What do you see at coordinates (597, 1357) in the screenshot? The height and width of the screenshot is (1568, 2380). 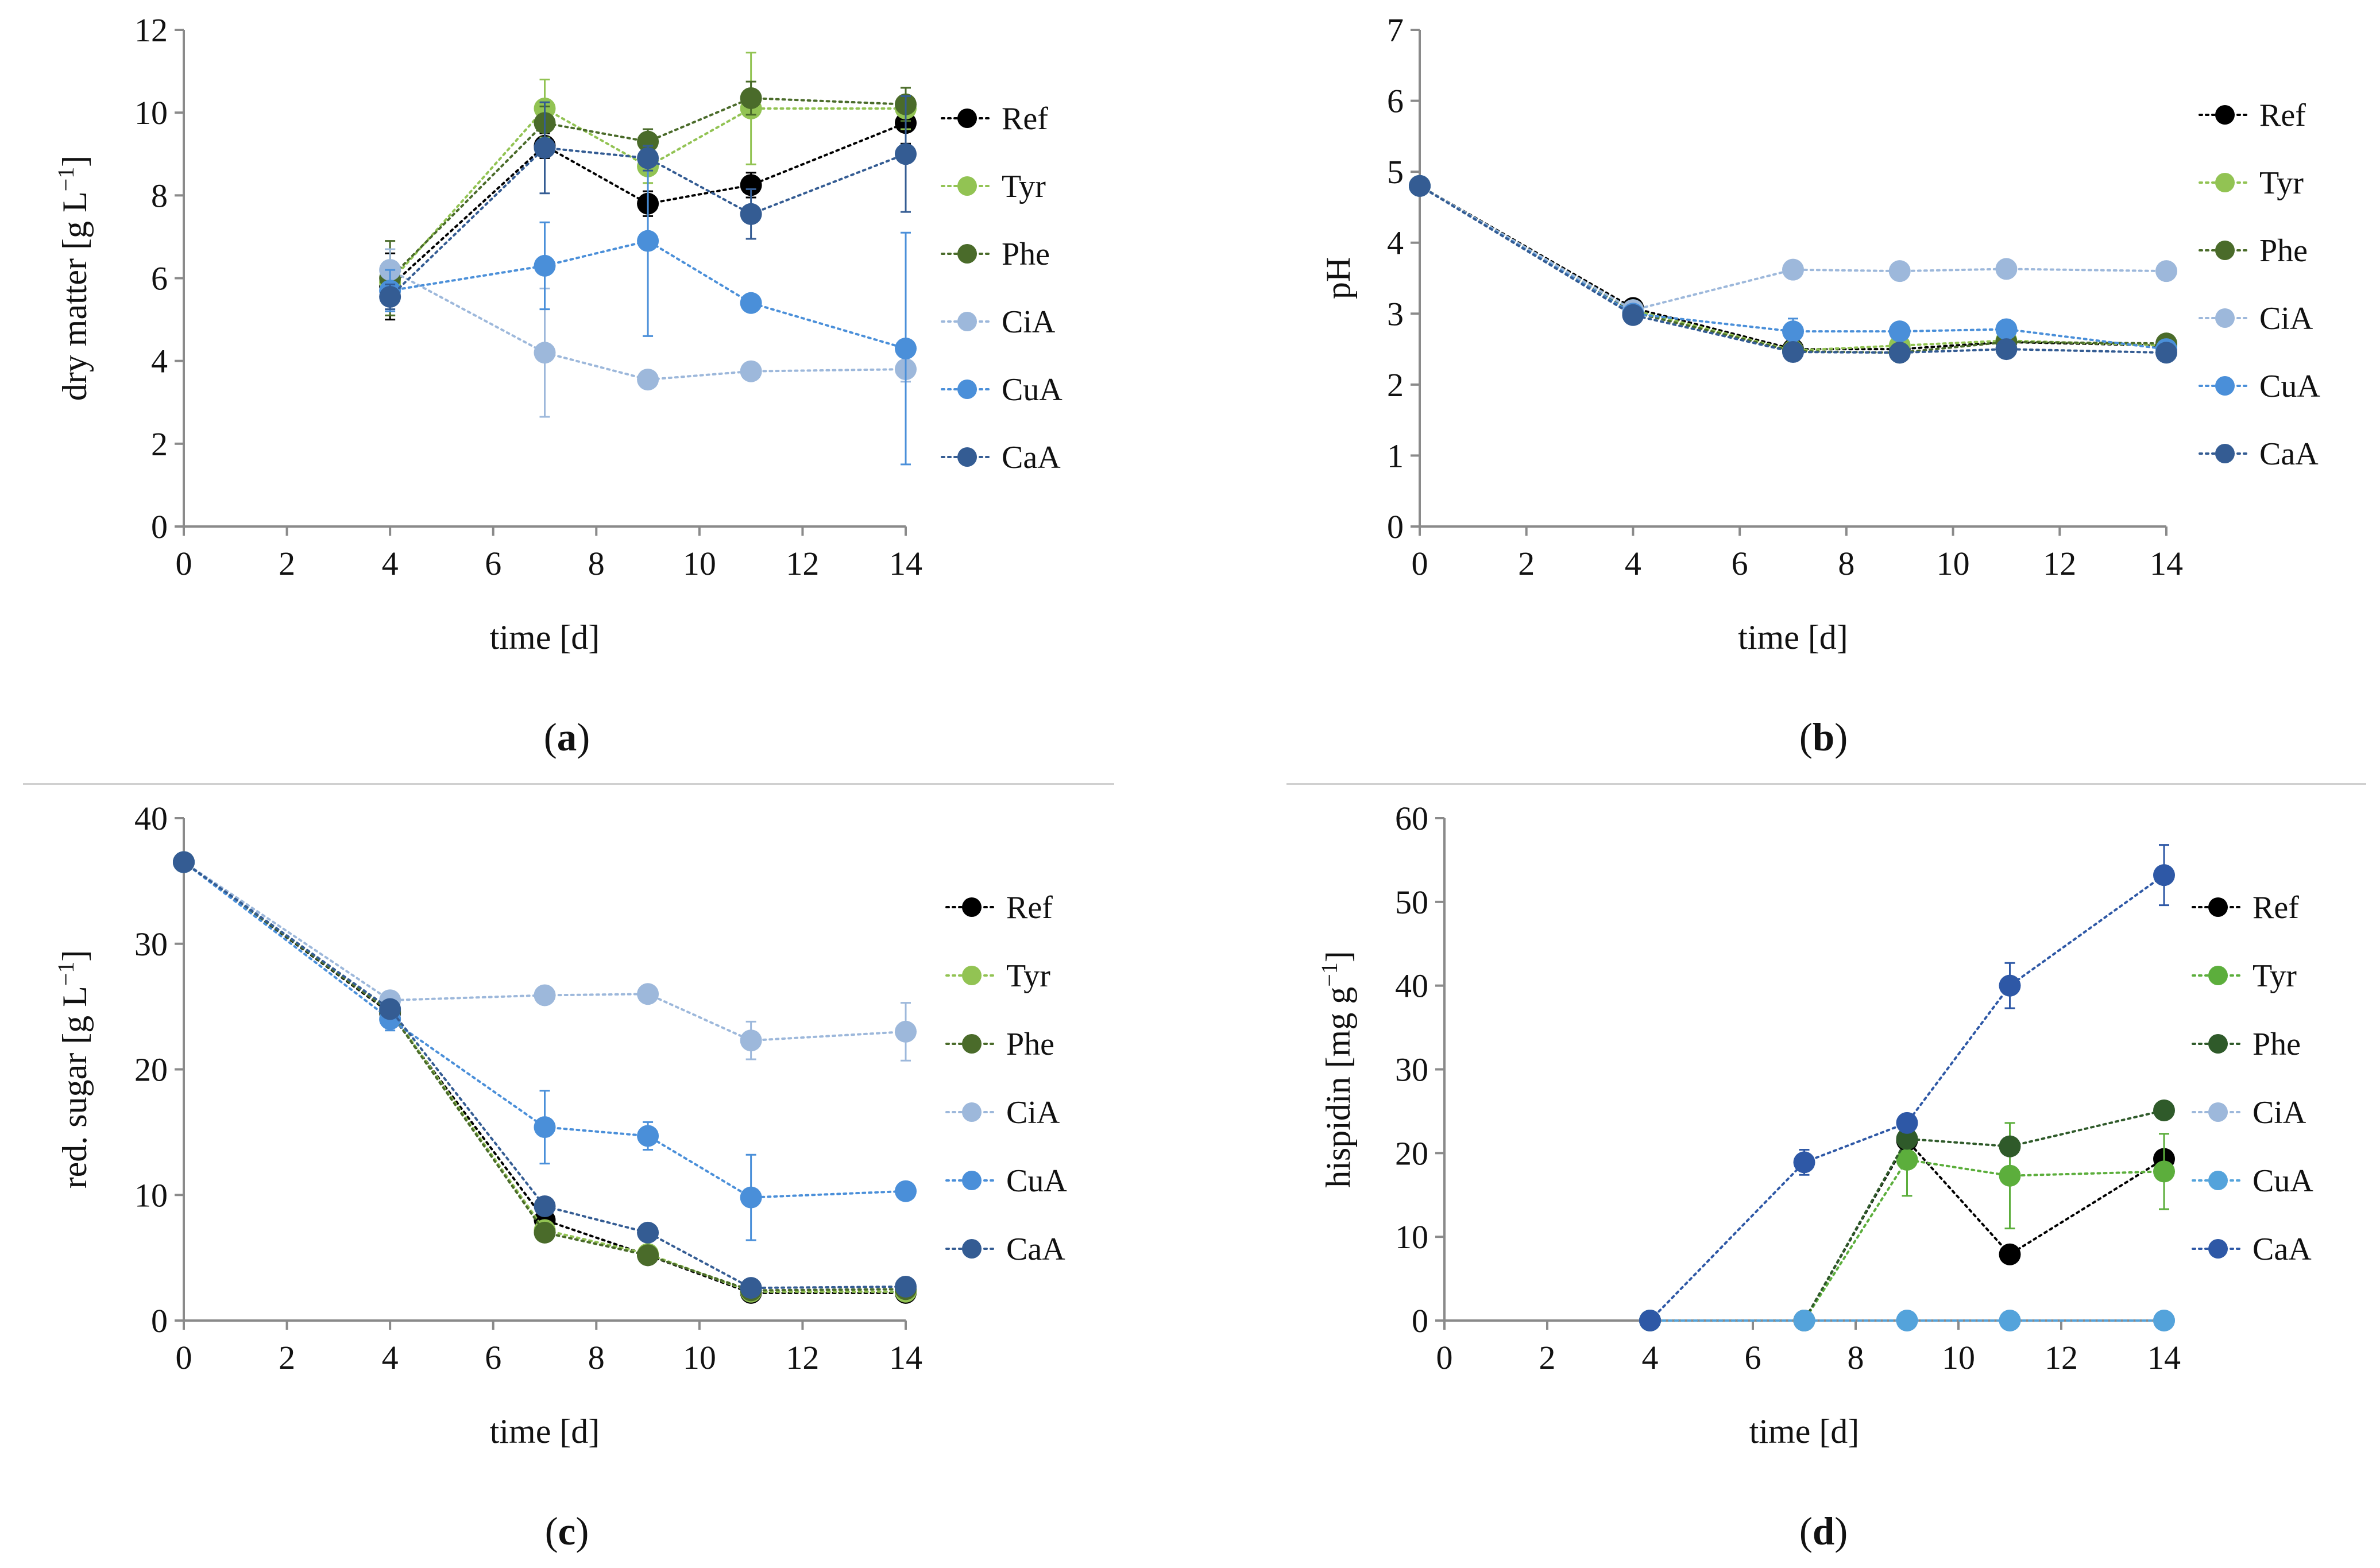 I see `x-tick-label: 8` at bounding box center [597, 1357].